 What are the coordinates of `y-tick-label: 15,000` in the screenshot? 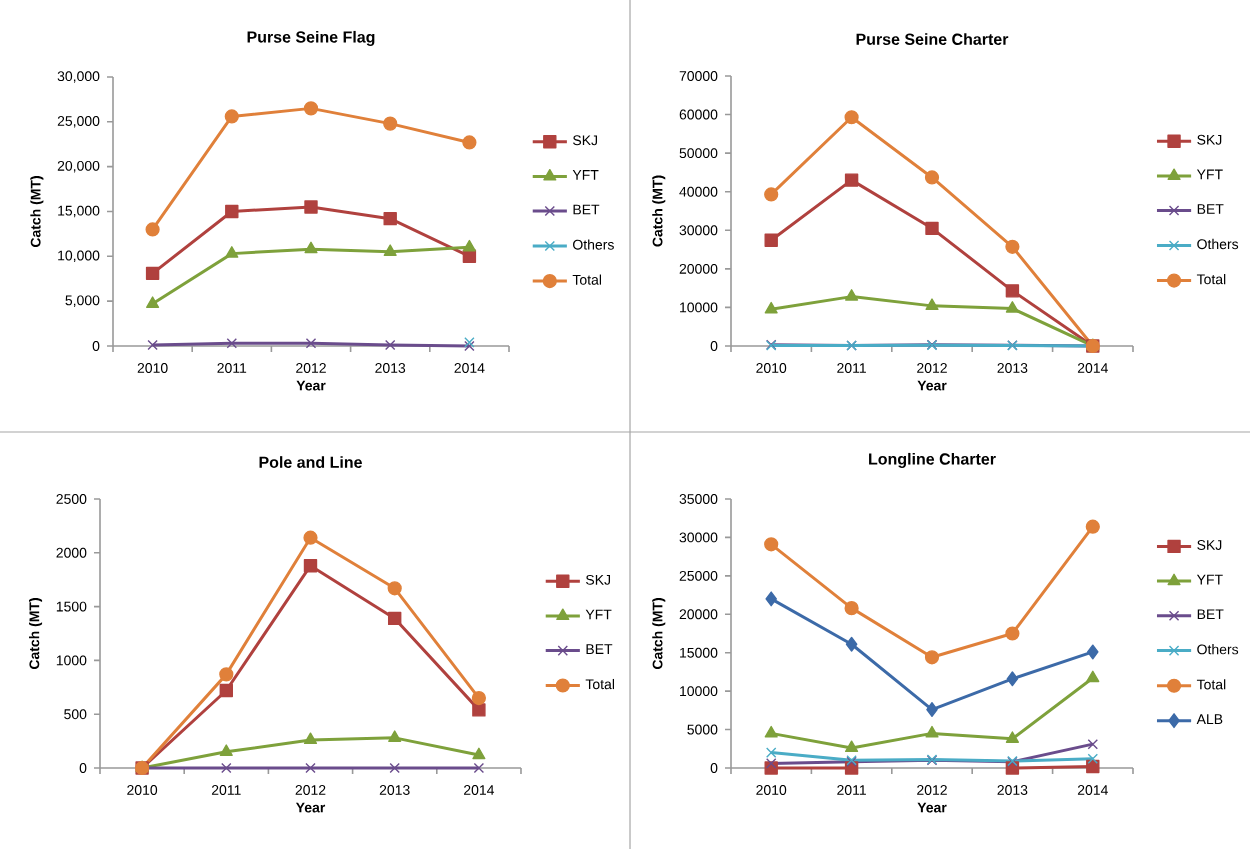 It's located at (79, 211).